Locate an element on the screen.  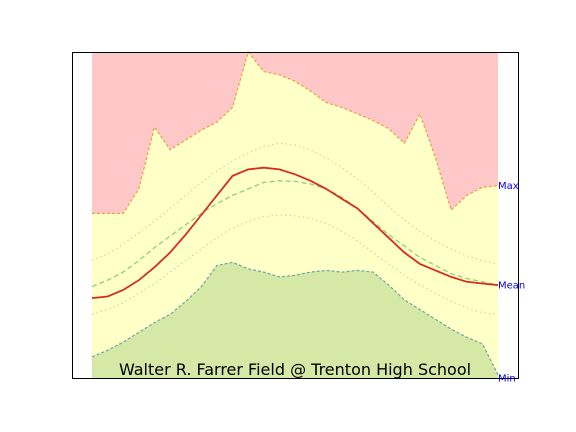
right-axis-labels: Max Mean Min is located at coordinates (511, 282).